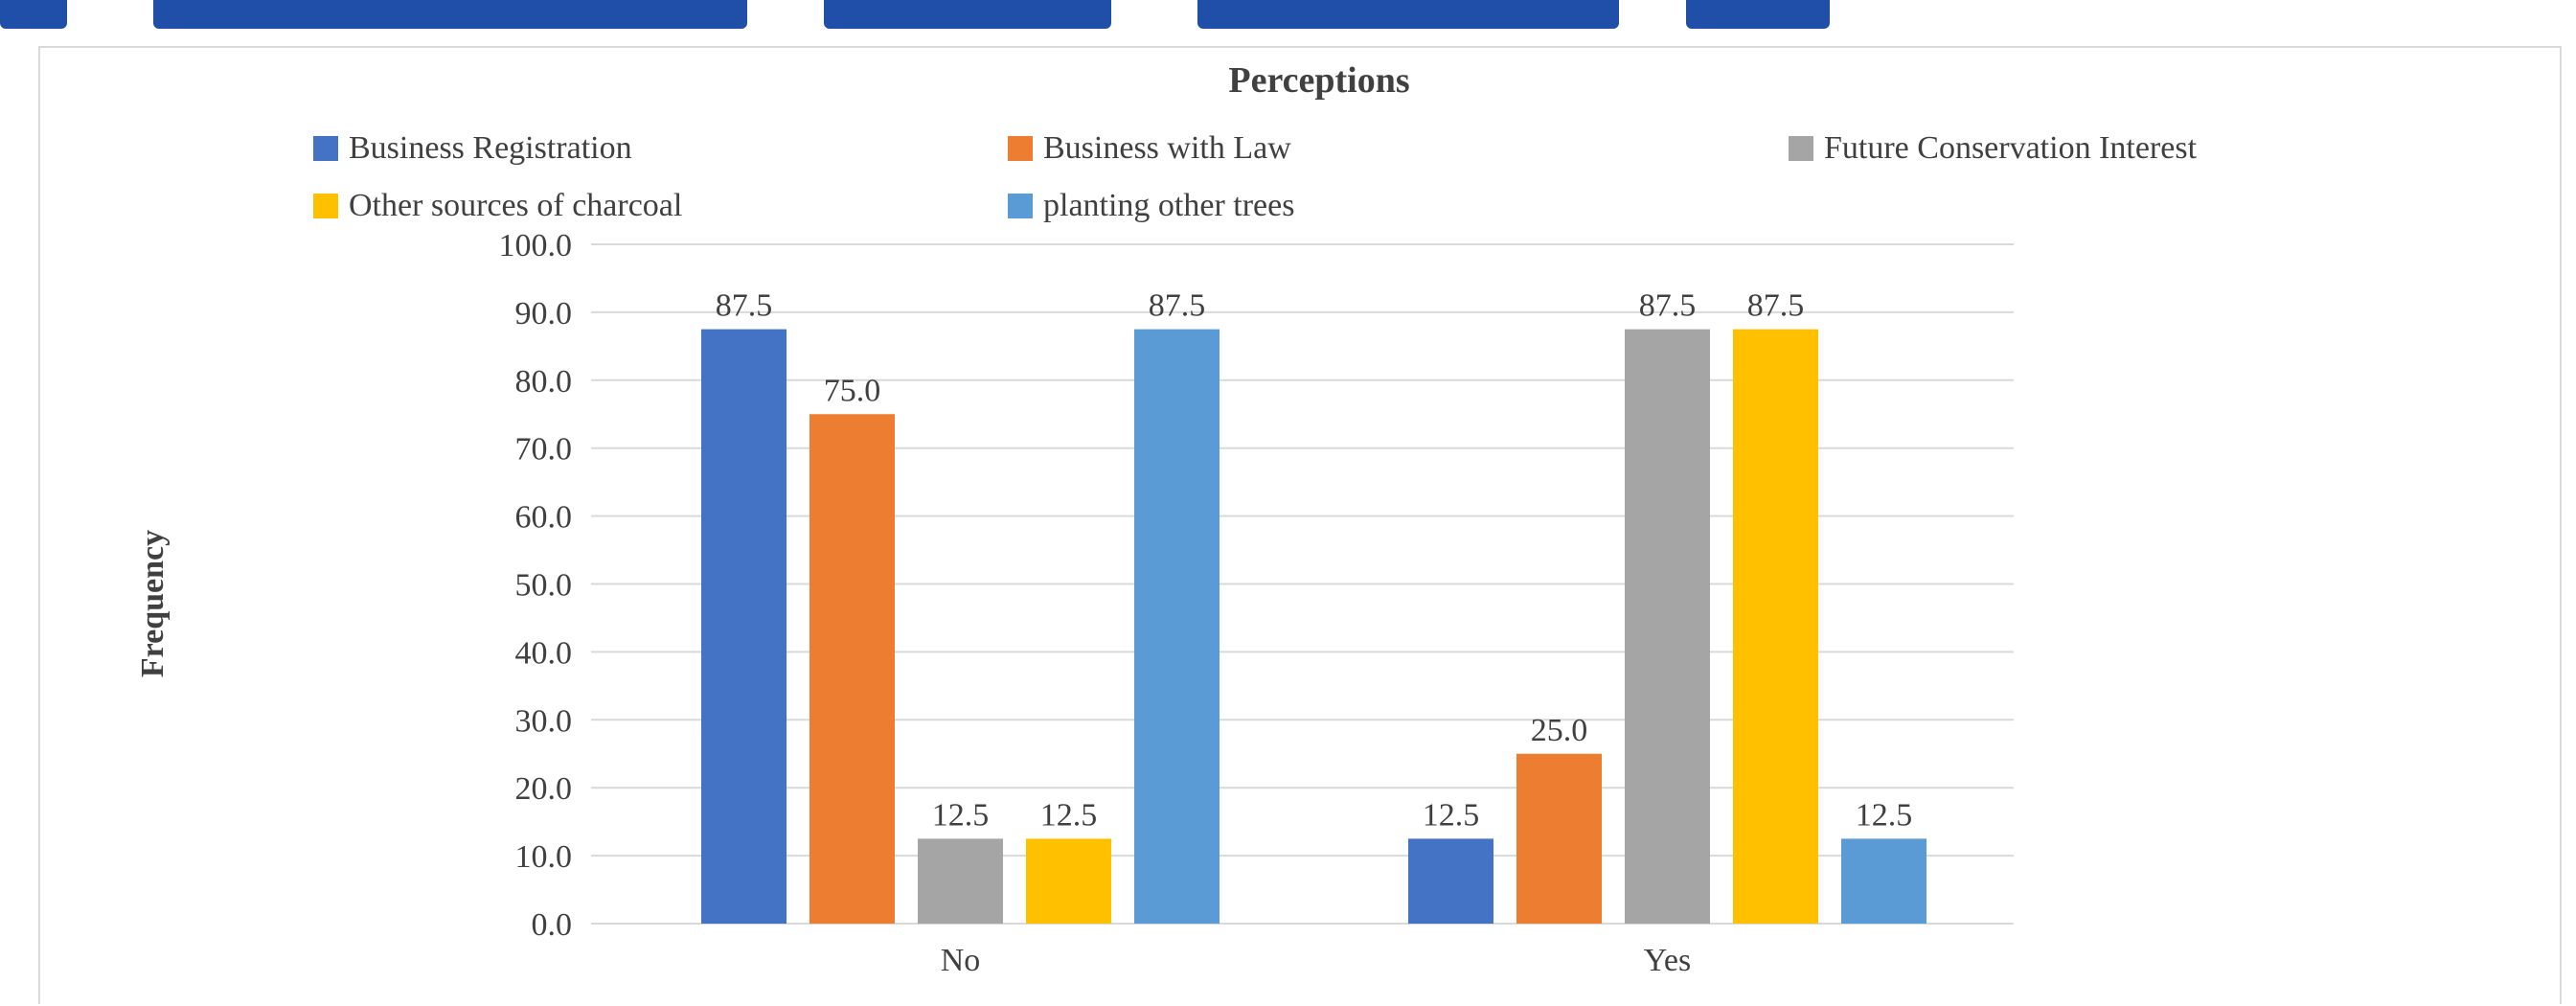 The image size is (2576, 1006). Describe the element at coordinates (552, 925) in the screenshot. I see `y-tick-label: 0.0` at that location.